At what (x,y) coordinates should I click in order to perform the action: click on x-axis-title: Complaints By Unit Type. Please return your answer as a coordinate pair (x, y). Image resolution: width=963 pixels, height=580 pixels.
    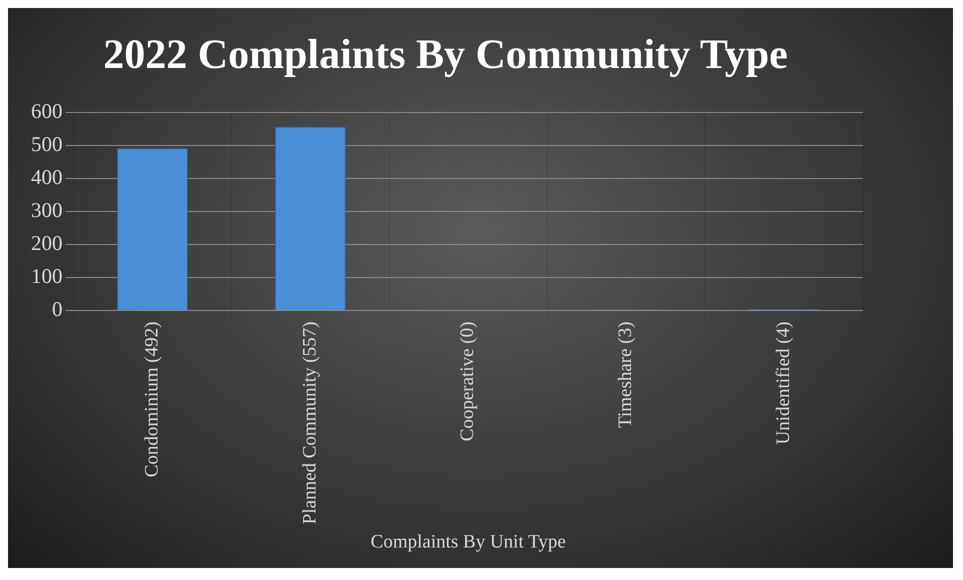
    Looking at the image, I should click on (468, 542).